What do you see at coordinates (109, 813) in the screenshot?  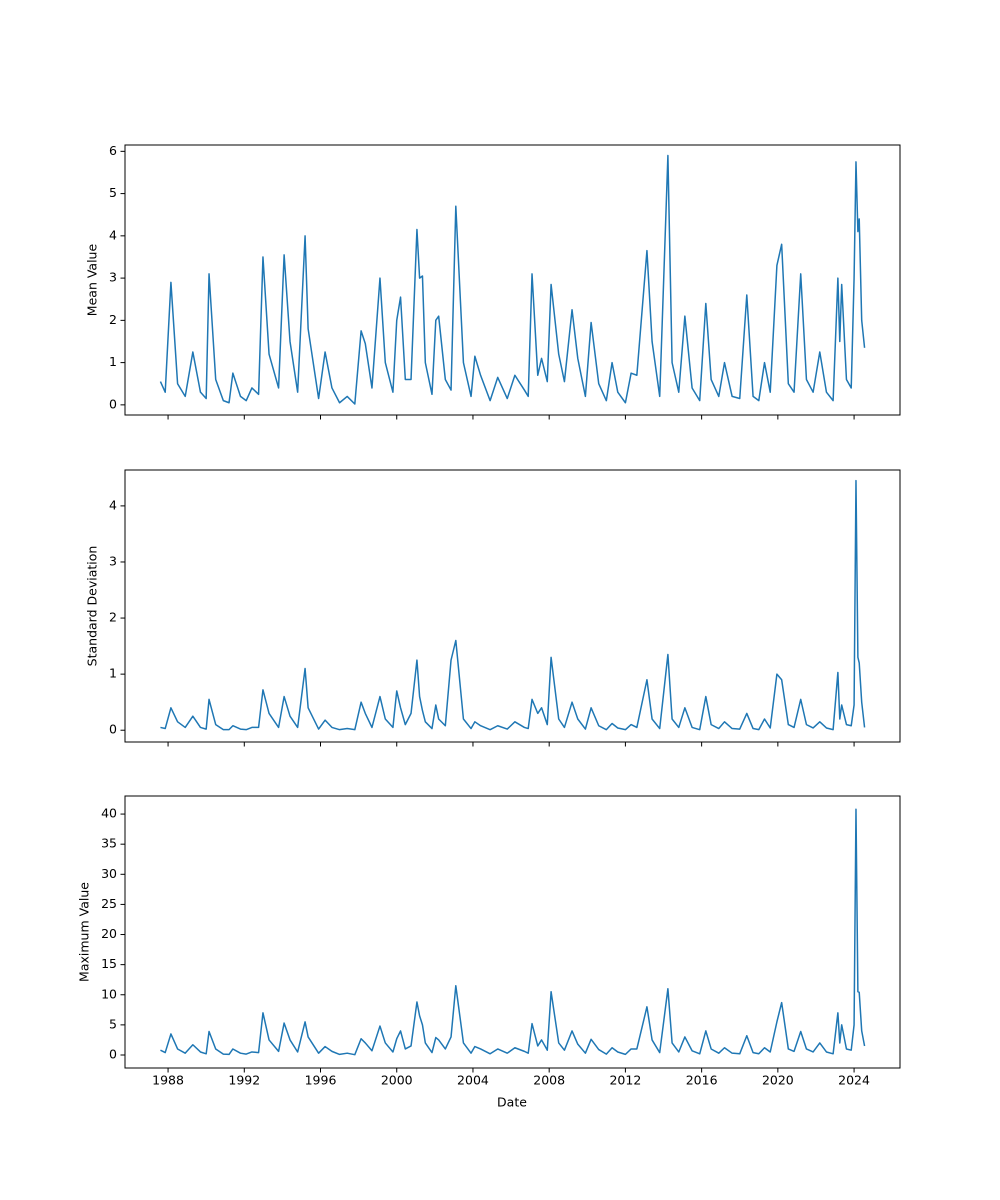 I see `y-tick-label: 40` at bounding box center [109, 813].